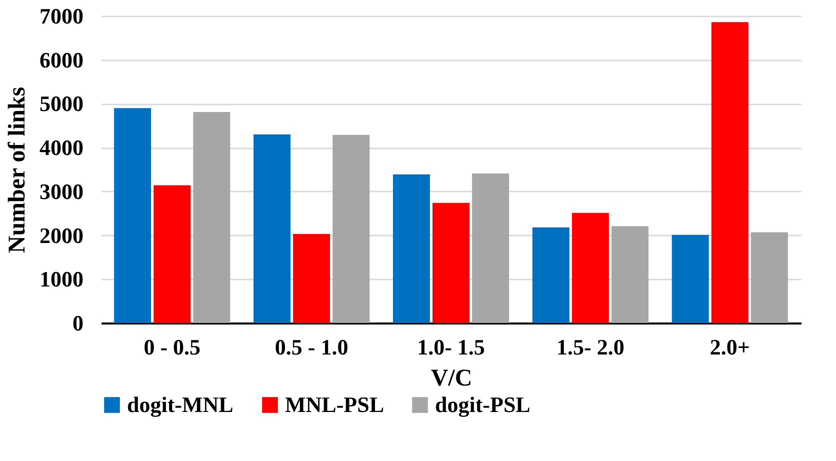 This screenshot has height=461, width=836. What do you see at coordinates (482, 404) in the screenshot?
I see `legend-label: dogit-PSL` at bounding box center [482, 404].